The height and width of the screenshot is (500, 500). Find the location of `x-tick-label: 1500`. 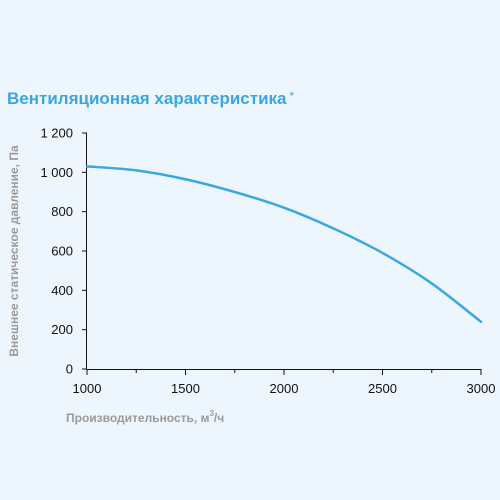

x-tick-label: 1500 is located at coordinates (185, 388).